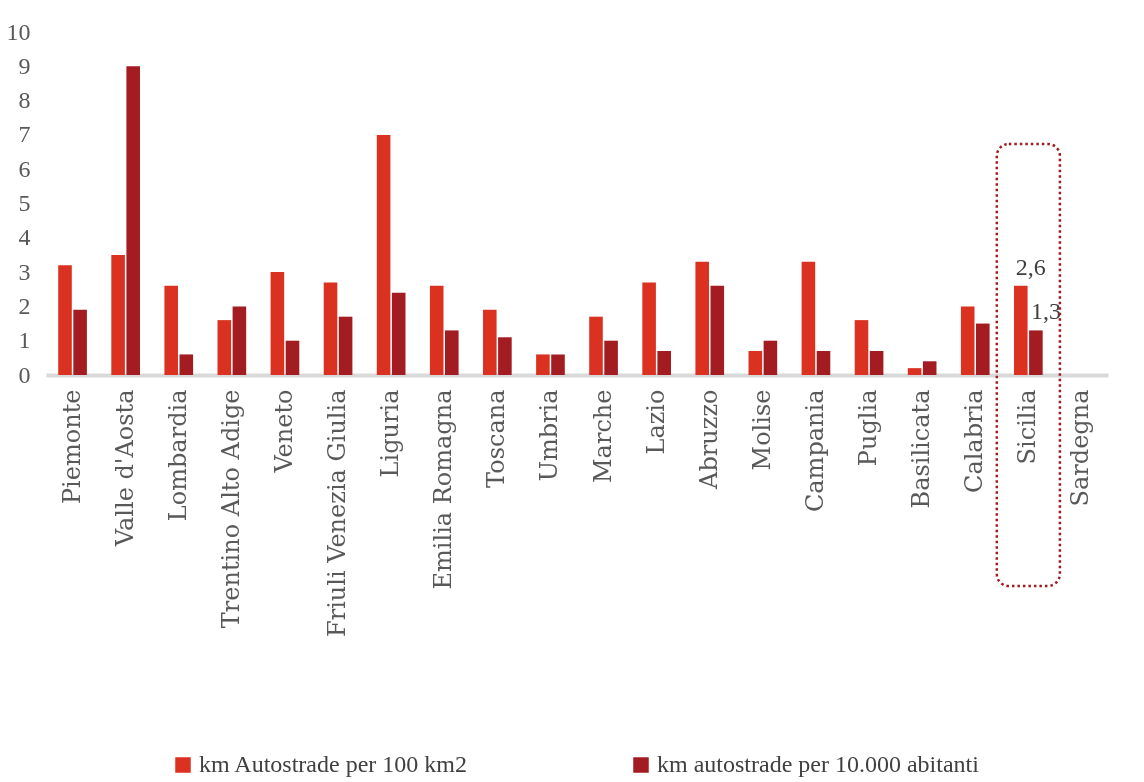  I want to click on y-tick-label: 9, so click(24, 65).